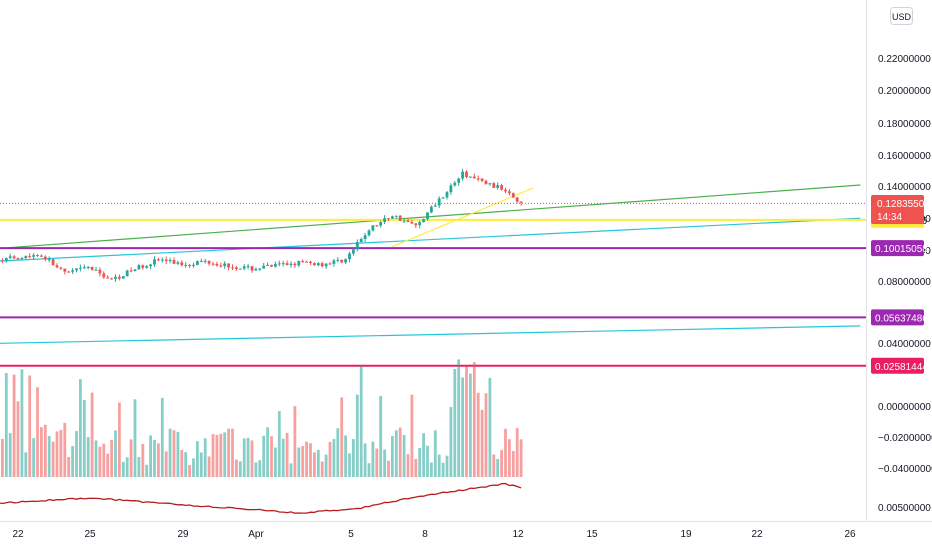  I want to click on time-tick-label: 25, so click(90, 534).